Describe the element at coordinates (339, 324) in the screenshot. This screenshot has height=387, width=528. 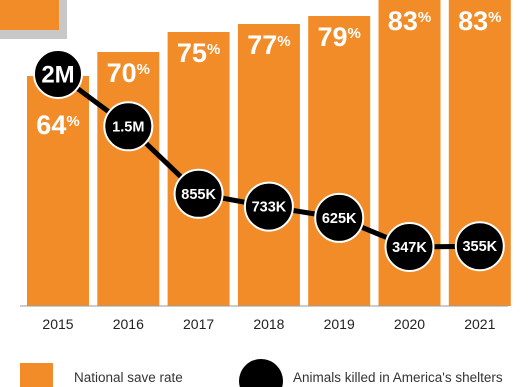
I see `x-tick-label-2019: 2019` at that location.